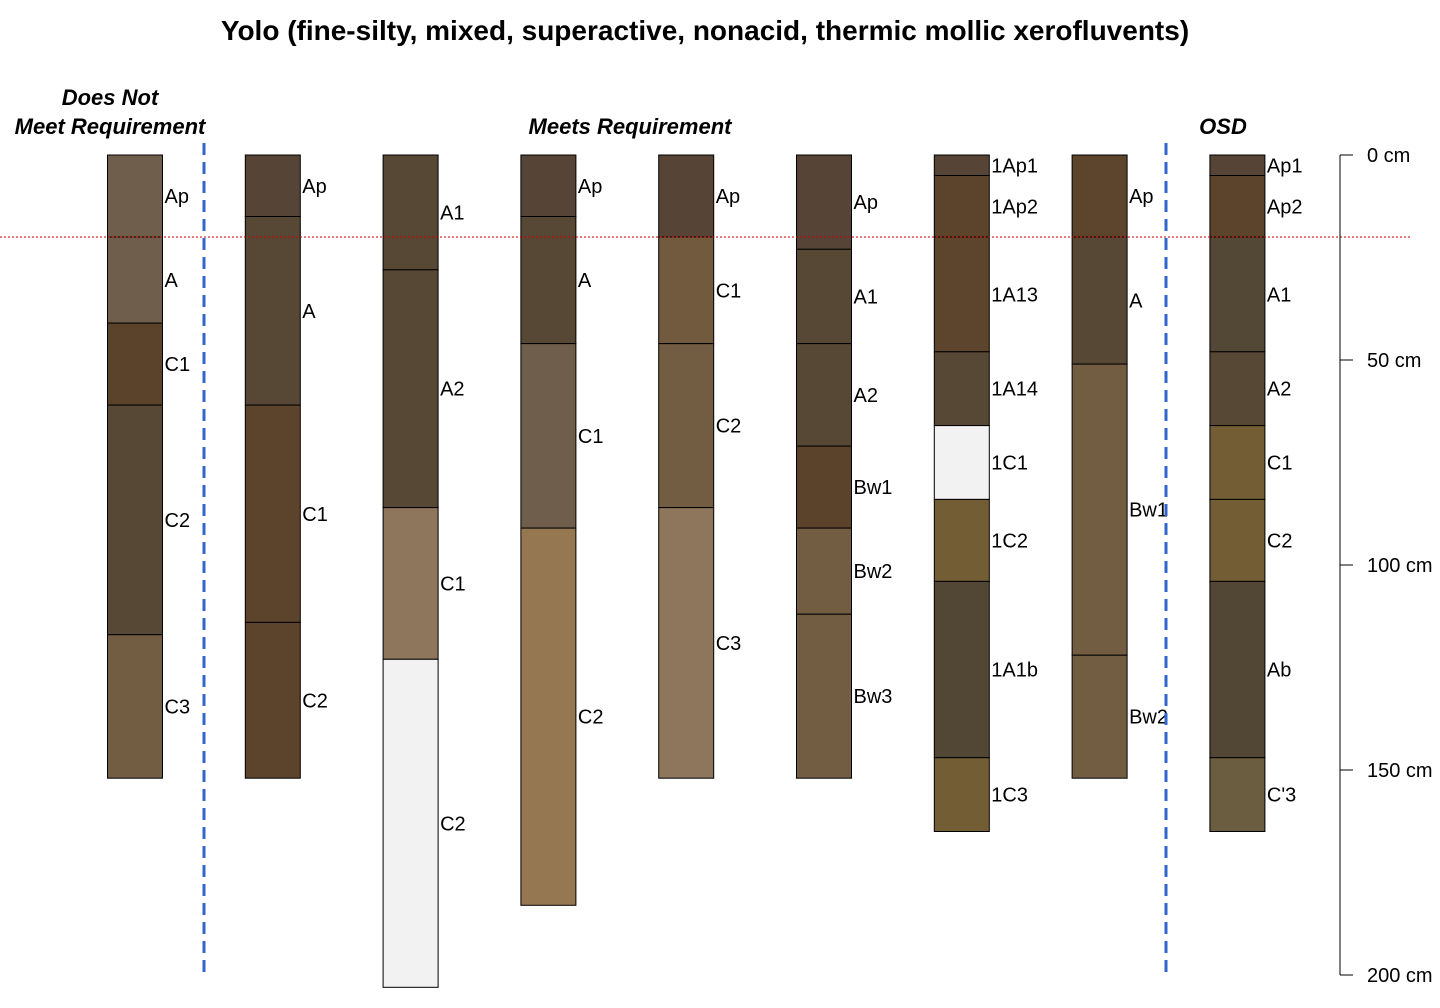  What do you see at coordinates (1014, 207) in the screenshot?
I see `horizon-label: 1Ap2` at bounding box center [1014, 207].